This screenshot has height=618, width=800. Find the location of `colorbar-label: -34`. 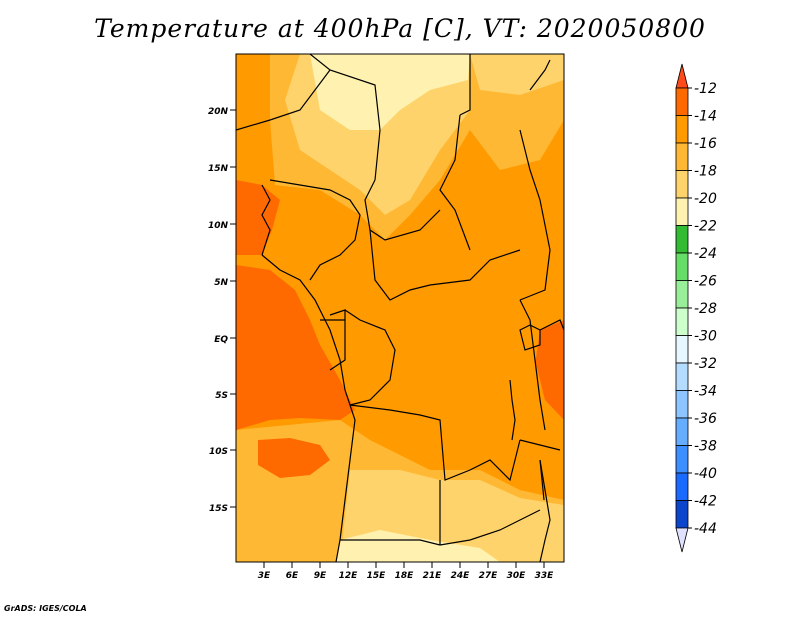

colorbar-label: -34 is located at coordinates (705, 392).